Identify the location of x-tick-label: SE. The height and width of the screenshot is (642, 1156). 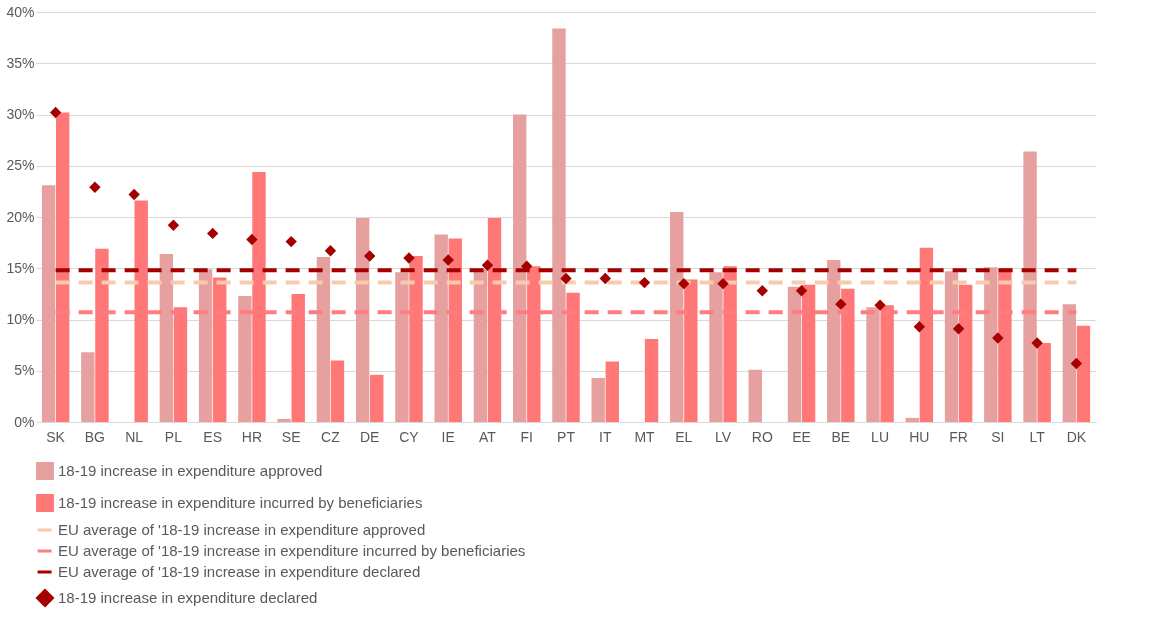
(291, 436).